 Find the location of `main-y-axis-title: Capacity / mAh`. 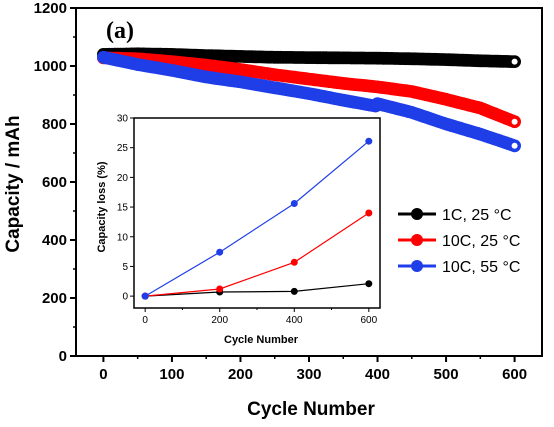

main-y-axis-title: Capacity / mAh is located at coordinates (13, 183).